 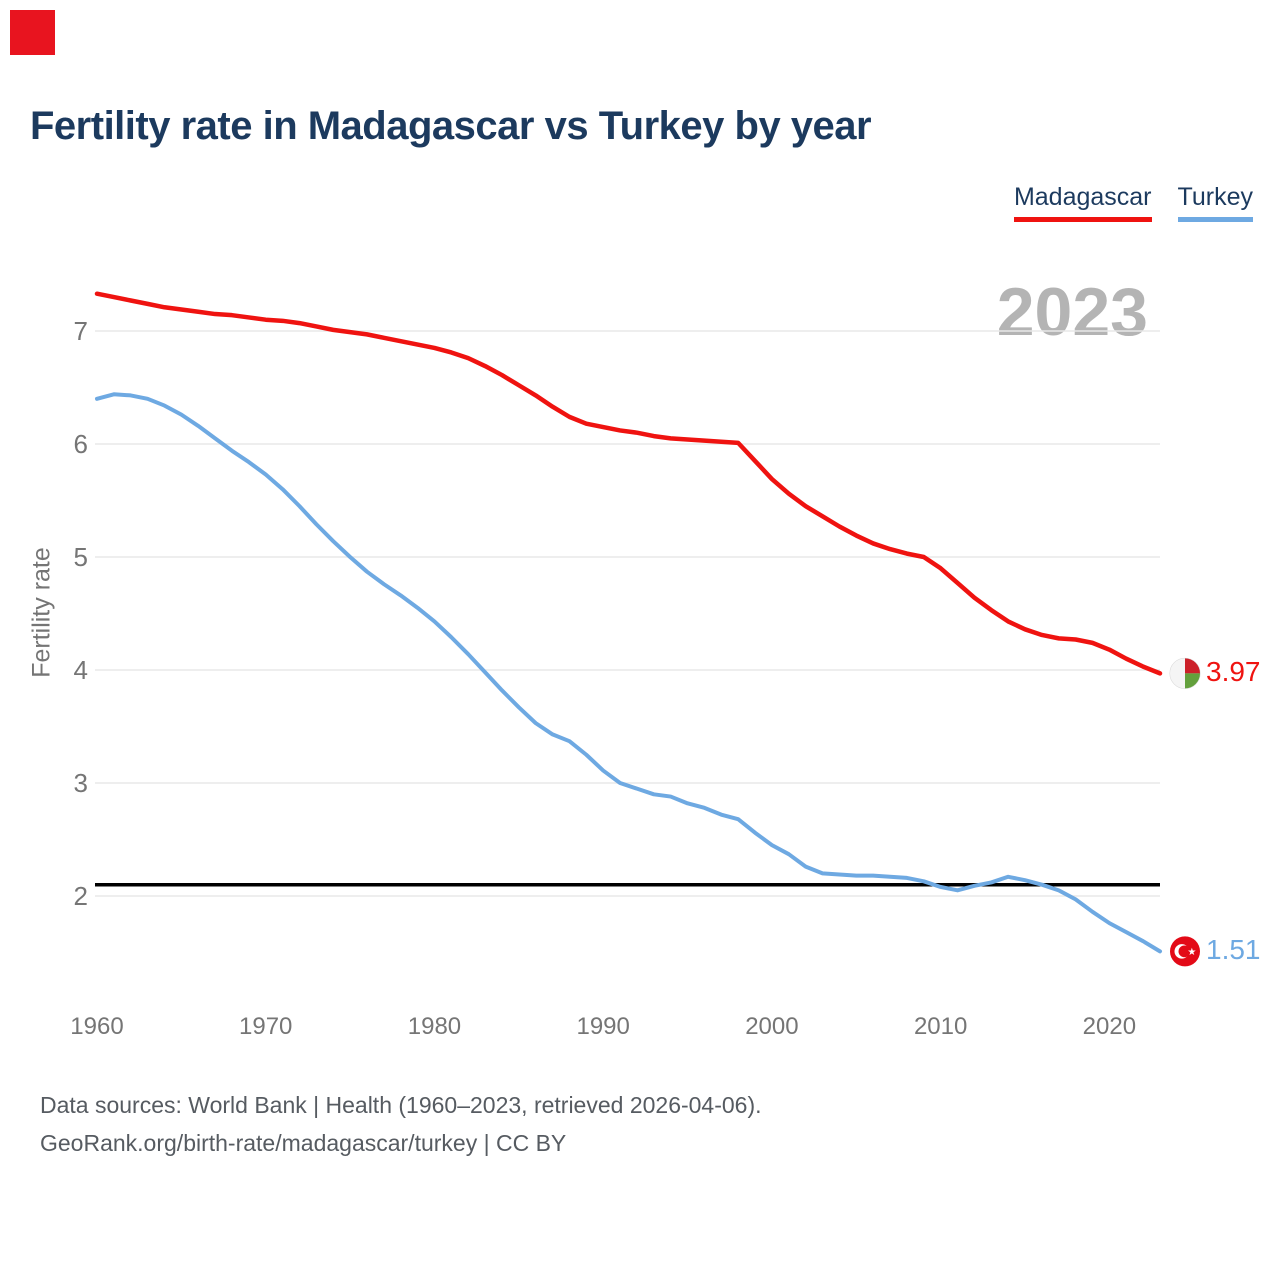 What do you see at coordinates (603, 1026) in the screenshot?
I see `x-tick-1990: 1990` at bounding box center [603, 1026].